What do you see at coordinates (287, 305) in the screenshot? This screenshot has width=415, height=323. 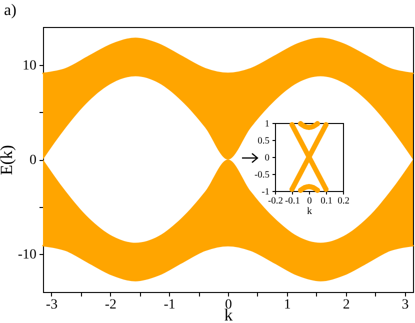 I see `x-tick-label: 1` at bounding box center [287, 305].